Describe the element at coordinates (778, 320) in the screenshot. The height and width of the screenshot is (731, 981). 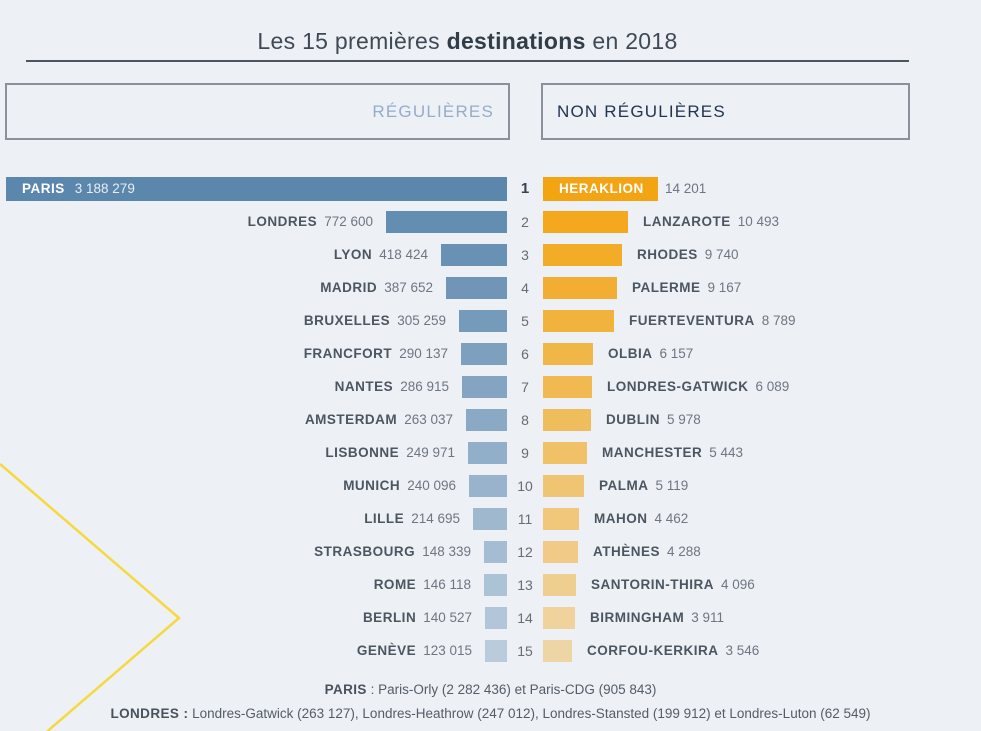
I see `nonregular-city-value: 8 789` at that location.